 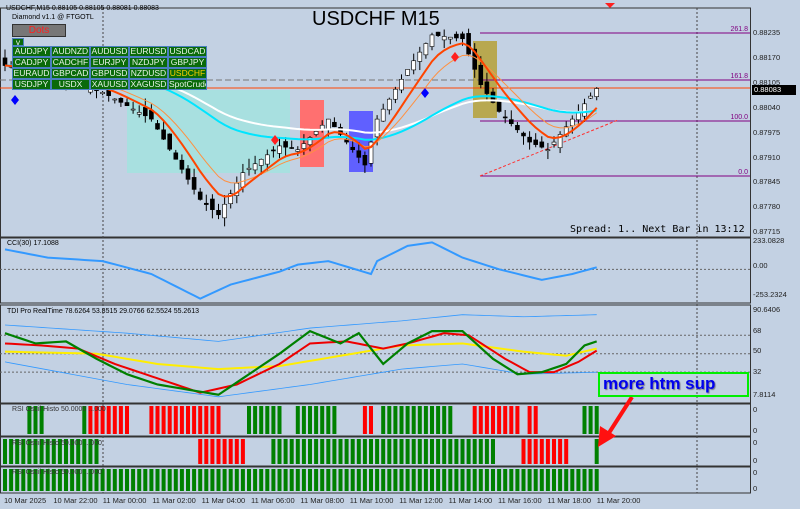 I want to click on symbol-button-audjpy: AUDJPY, so click(x=31, y=51).